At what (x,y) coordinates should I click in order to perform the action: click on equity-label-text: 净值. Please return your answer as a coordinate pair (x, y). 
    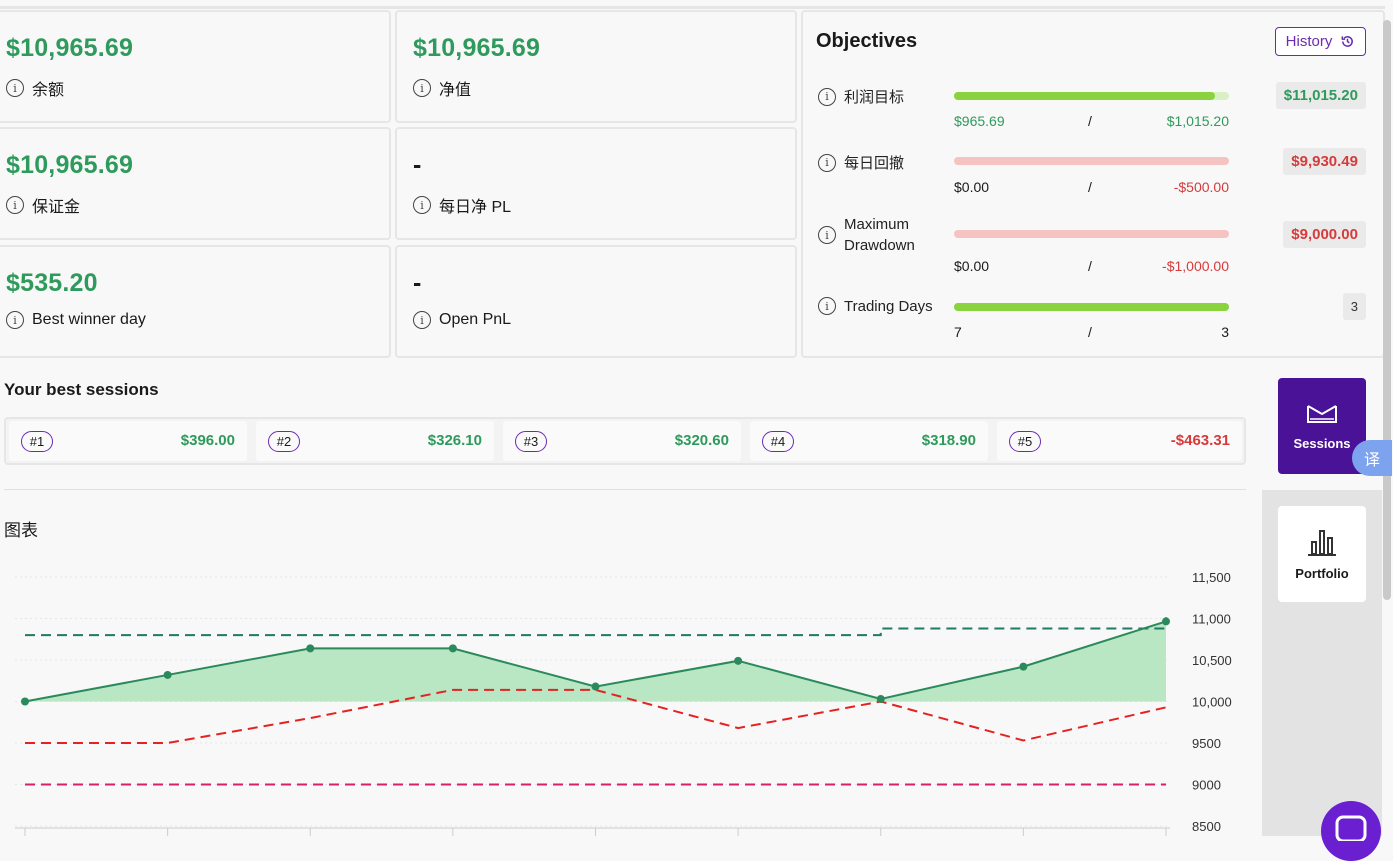
    Looking at the image, I should click on (455, 90).